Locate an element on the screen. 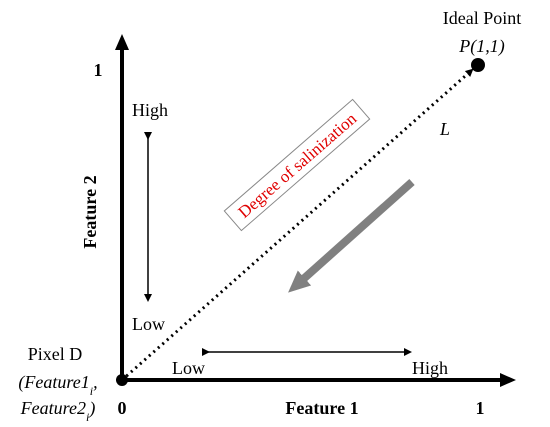 The image size is (550, 427). coord: (Feature1 is located at coordinates (53, 382).